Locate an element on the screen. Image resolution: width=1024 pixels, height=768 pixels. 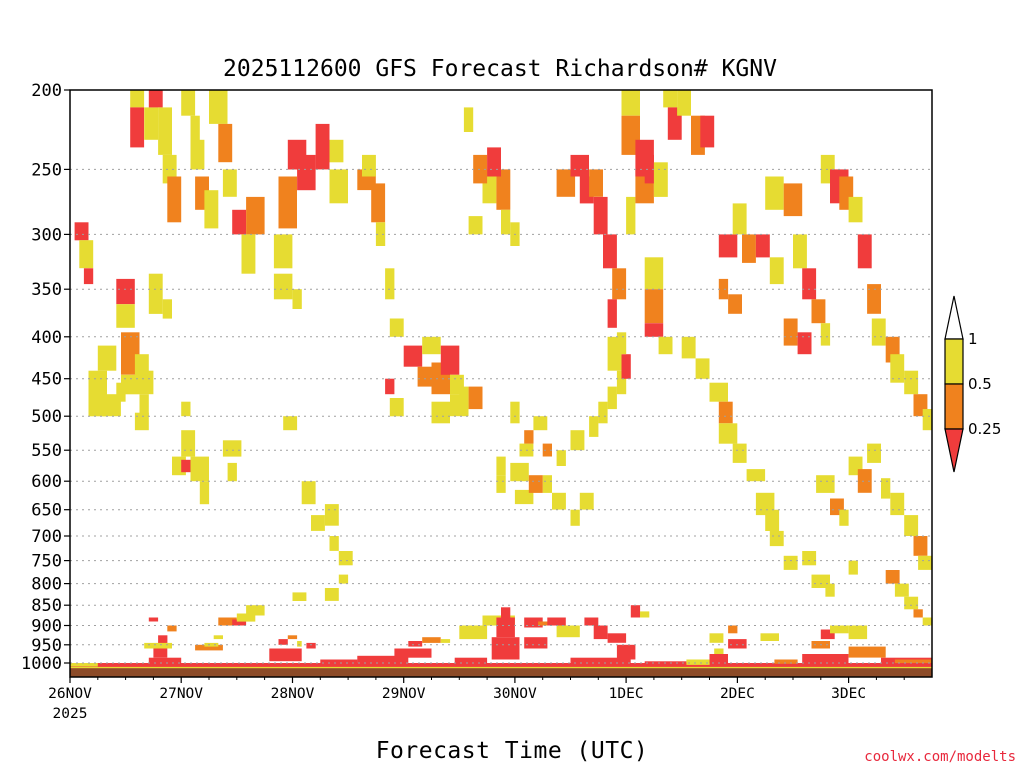
y-tick-label: 800 is located at coordinates (46, 585).